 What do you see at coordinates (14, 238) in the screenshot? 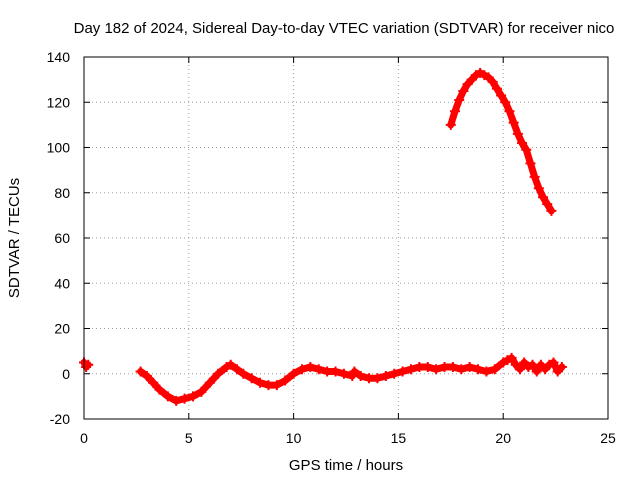
I see `y-axis-label: SDTVAR / TECUs` at bounding box center [14, 238].